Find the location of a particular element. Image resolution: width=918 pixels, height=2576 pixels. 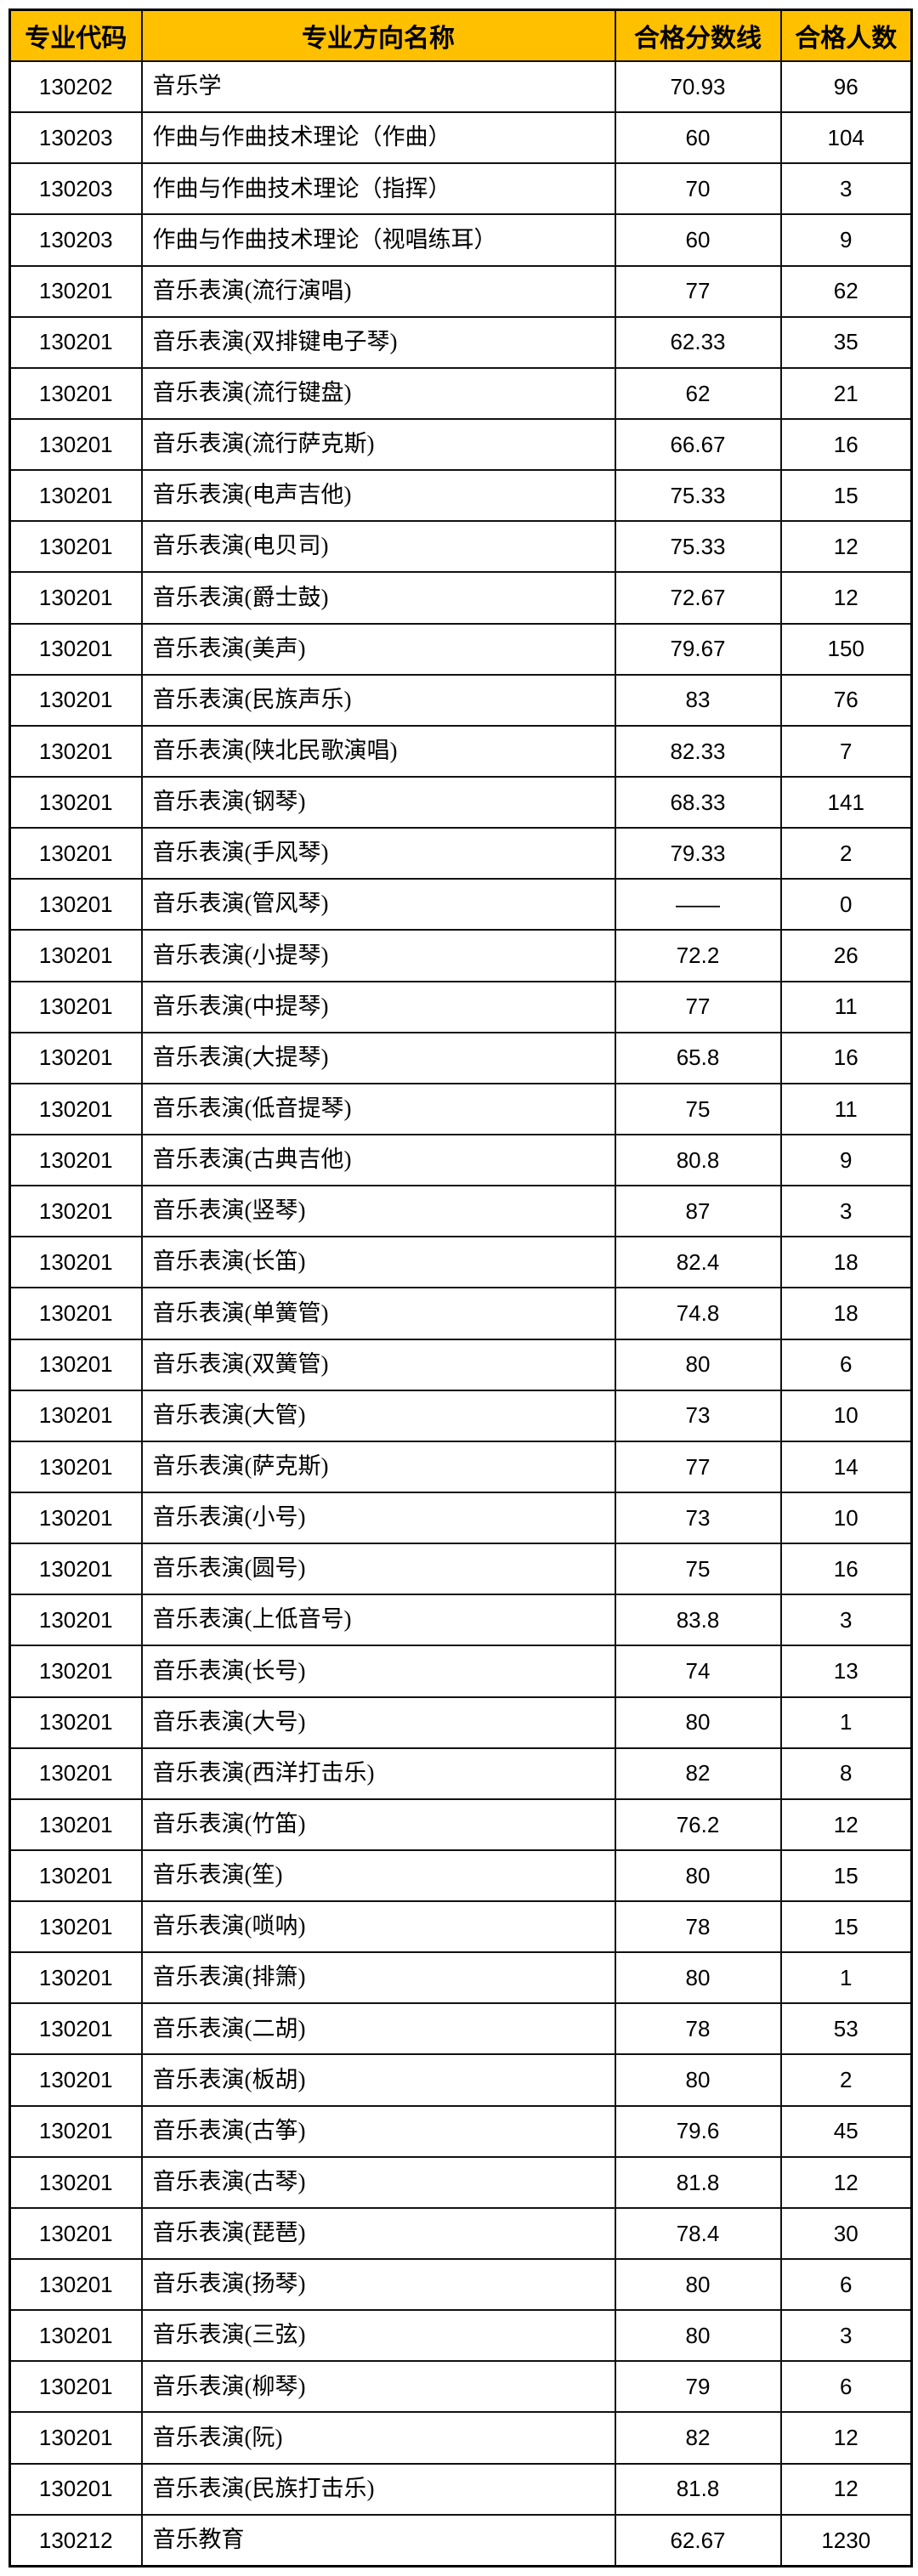

cell-score-line: 72.67 is located at coordinates (698, 598).